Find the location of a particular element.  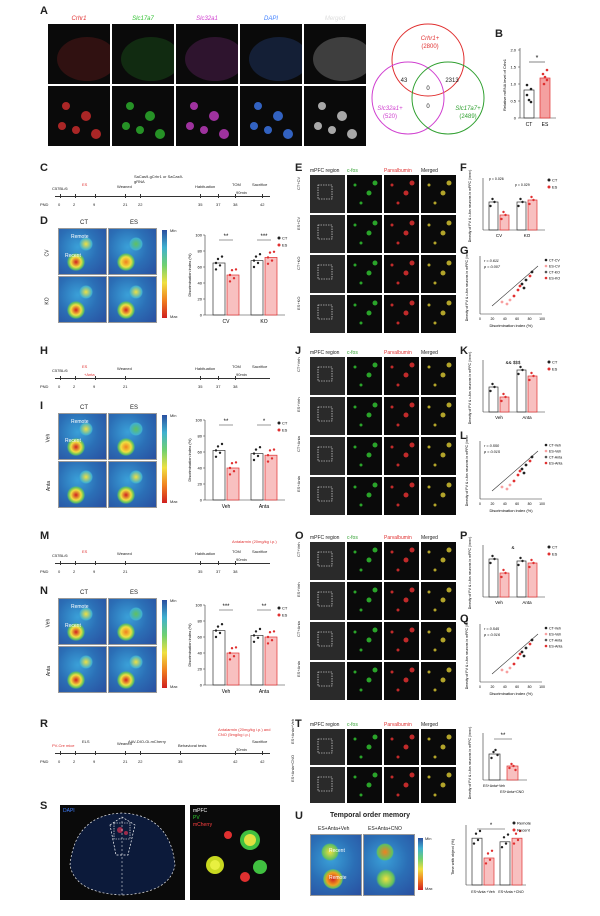

disc-D-ytick-2: 40 is located at coordinates (200, 283).